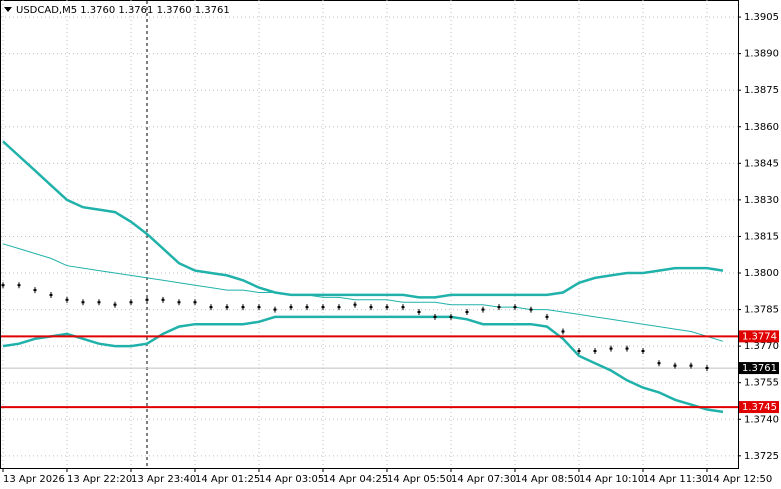 The height and width of the screenshot is (489, 781). Describe the element at coordinates (761, 200) in the screenshot. I see `y-tick-label: 1.3830` at that location.